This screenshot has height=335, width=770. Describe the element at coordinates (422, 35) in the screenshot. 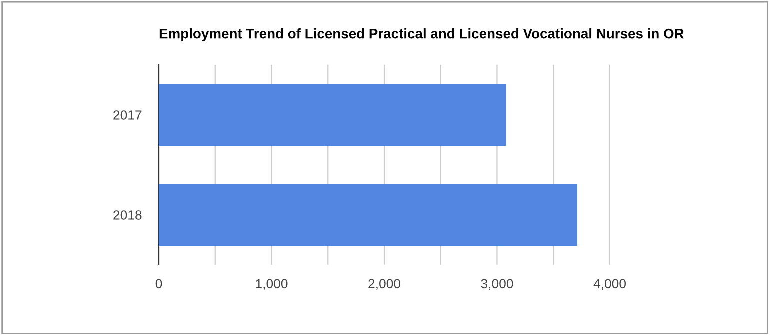

I see `chart-title: Employment Trend of Licensed Practical and Licensed Vocational Nurses in OR` at that location.